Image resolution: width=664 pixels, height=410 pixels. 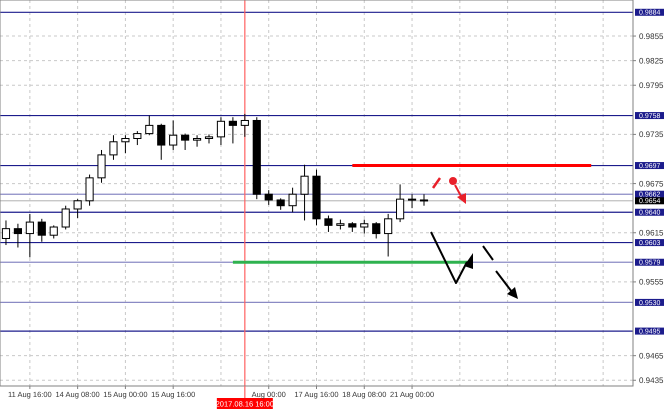 I want to click on y-tick-label: 0.9795, so click(x=651, y=85).